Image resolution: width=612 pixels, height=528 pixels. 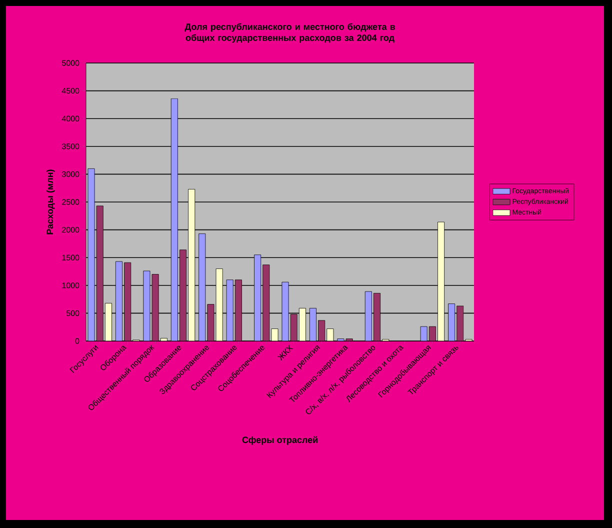 I want to click on y-tick-label: 4000, so click(x=71, y=119).